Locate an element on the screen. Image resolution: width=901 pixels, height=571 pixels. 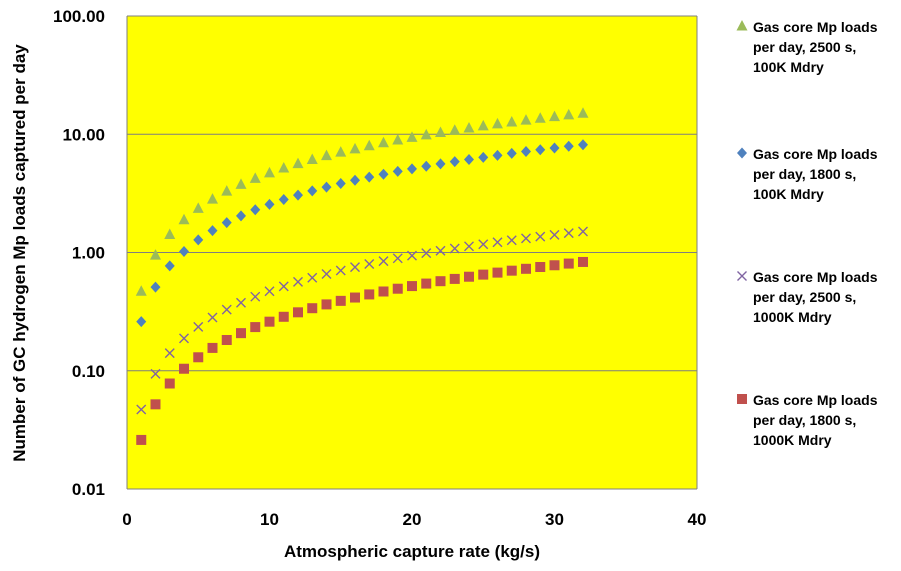
x-tick-label: 30 is located at coordinates (554, 519).